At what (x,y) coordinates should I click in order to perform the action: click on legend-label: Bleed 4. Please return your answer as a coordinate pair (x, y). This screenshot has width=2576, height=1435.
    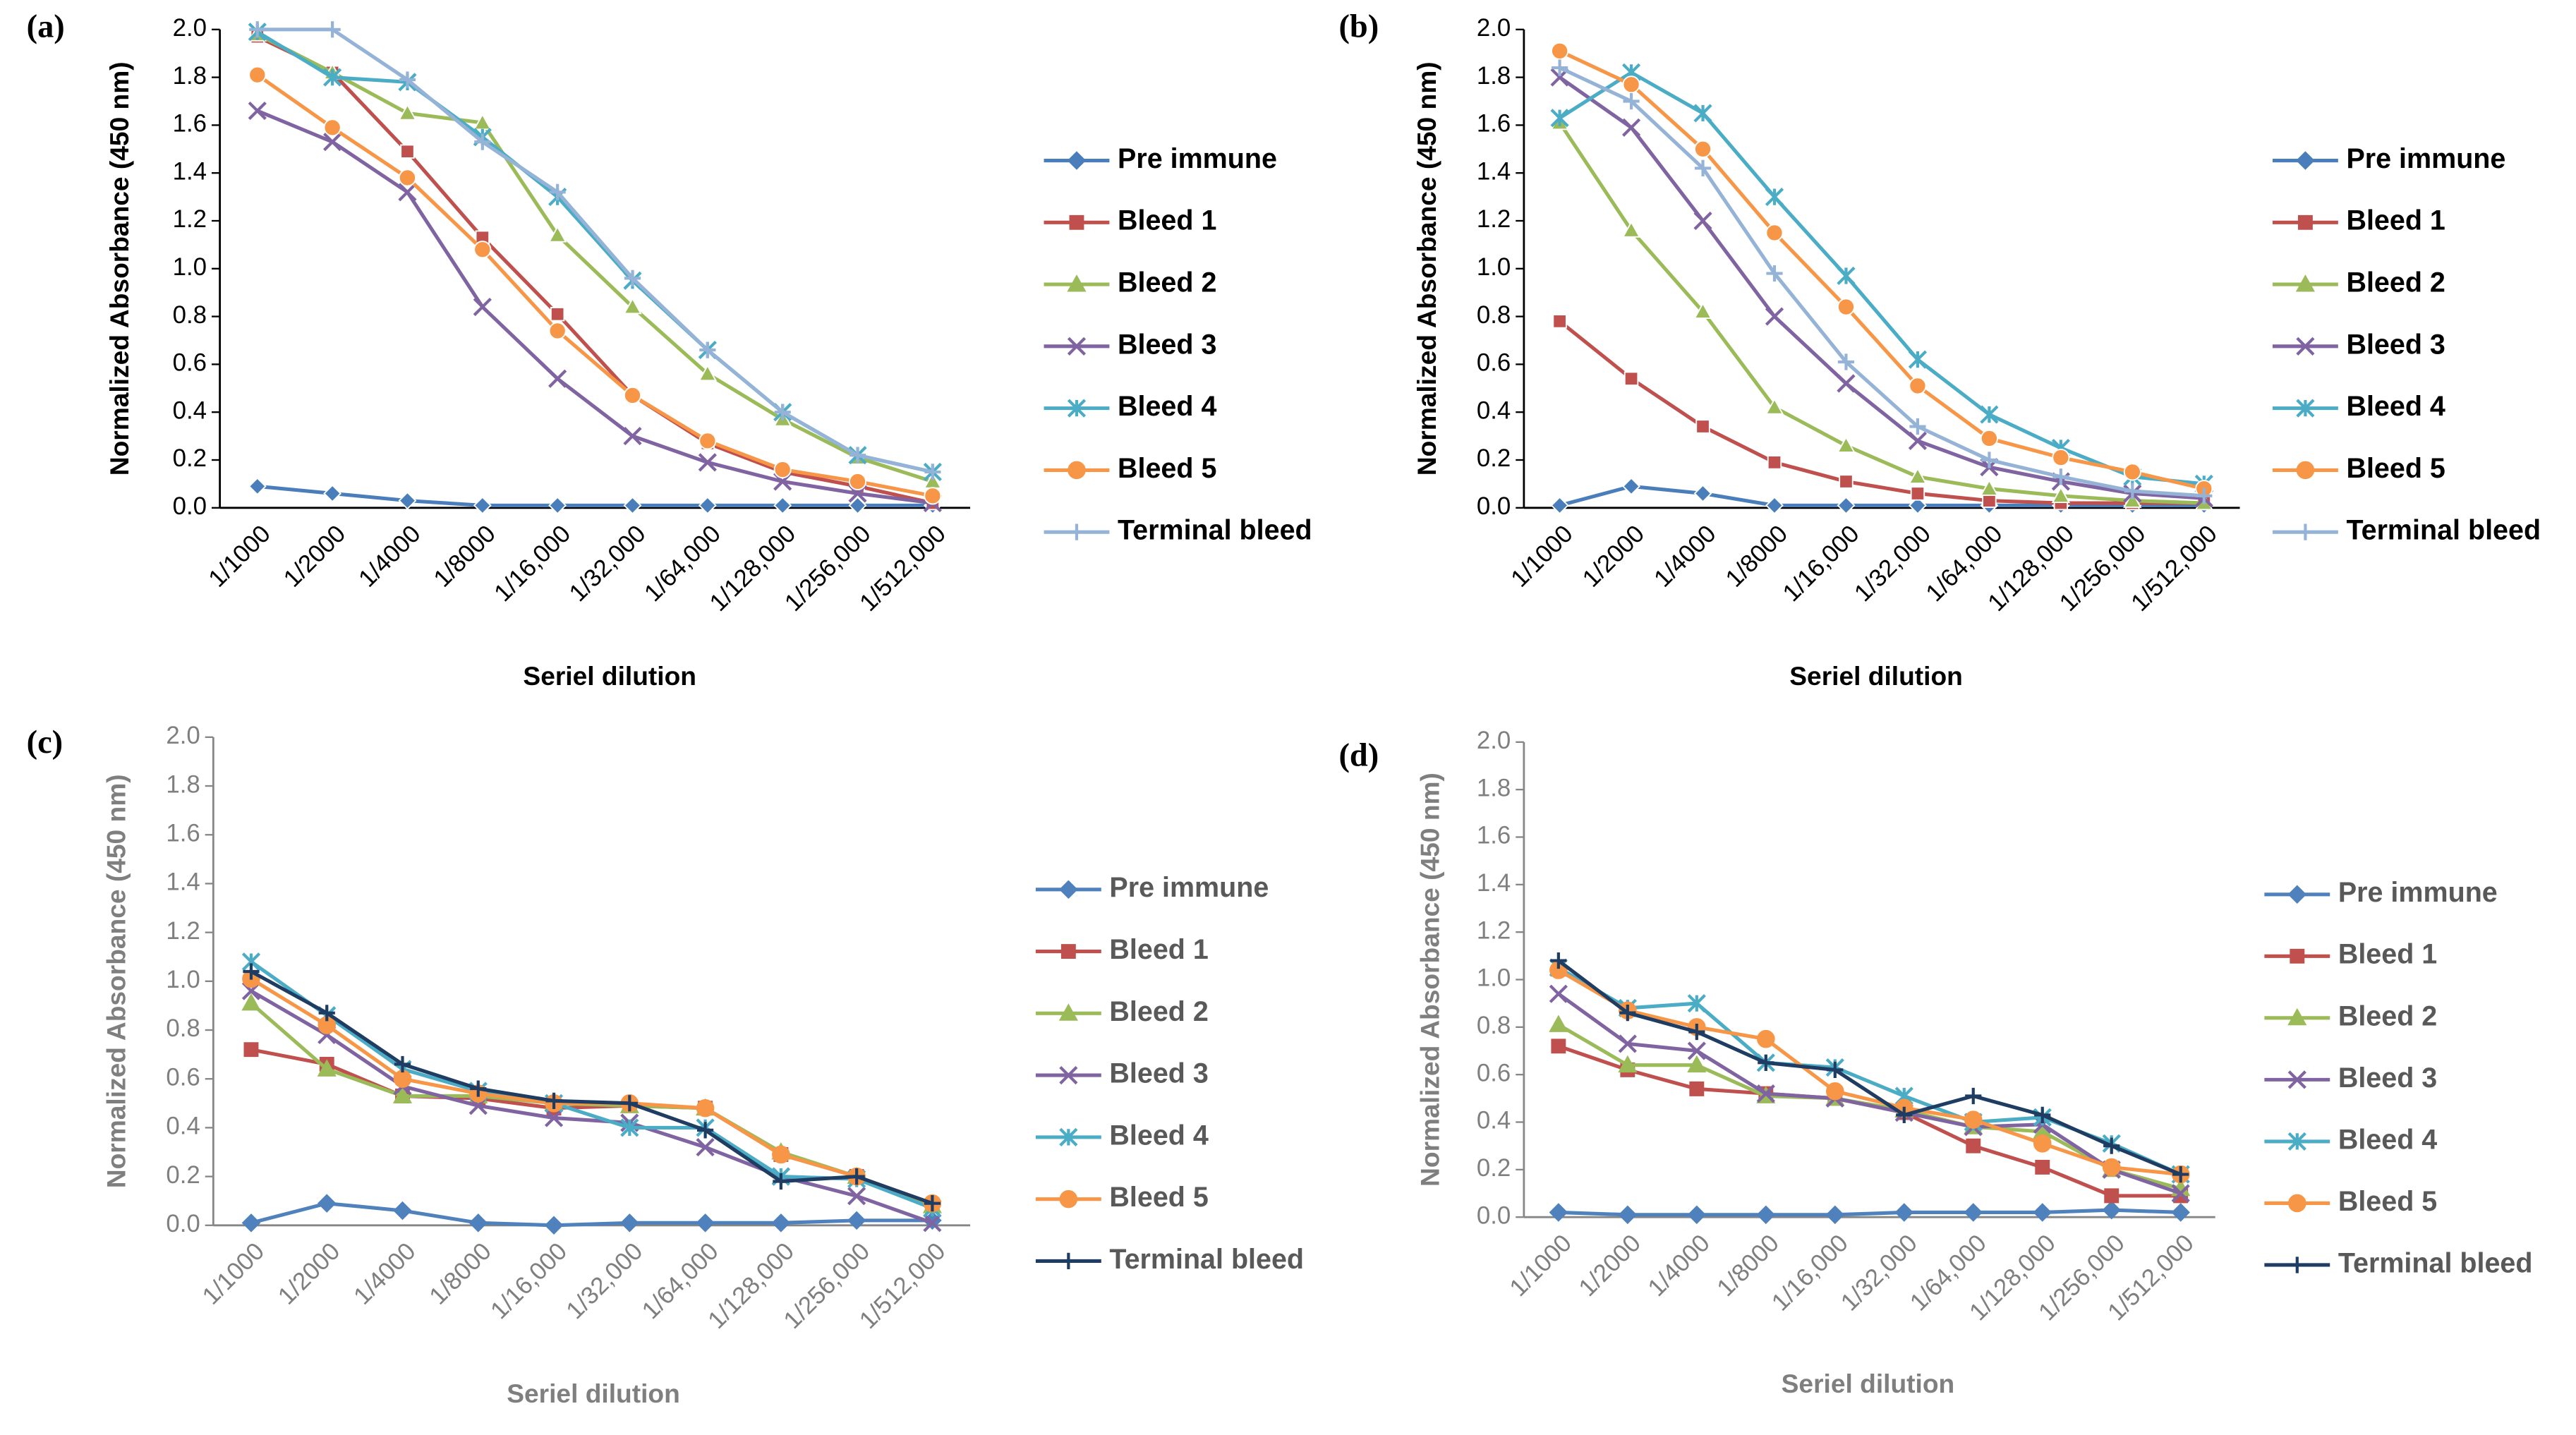
    Looking at the image, I should click on (2395, 407).